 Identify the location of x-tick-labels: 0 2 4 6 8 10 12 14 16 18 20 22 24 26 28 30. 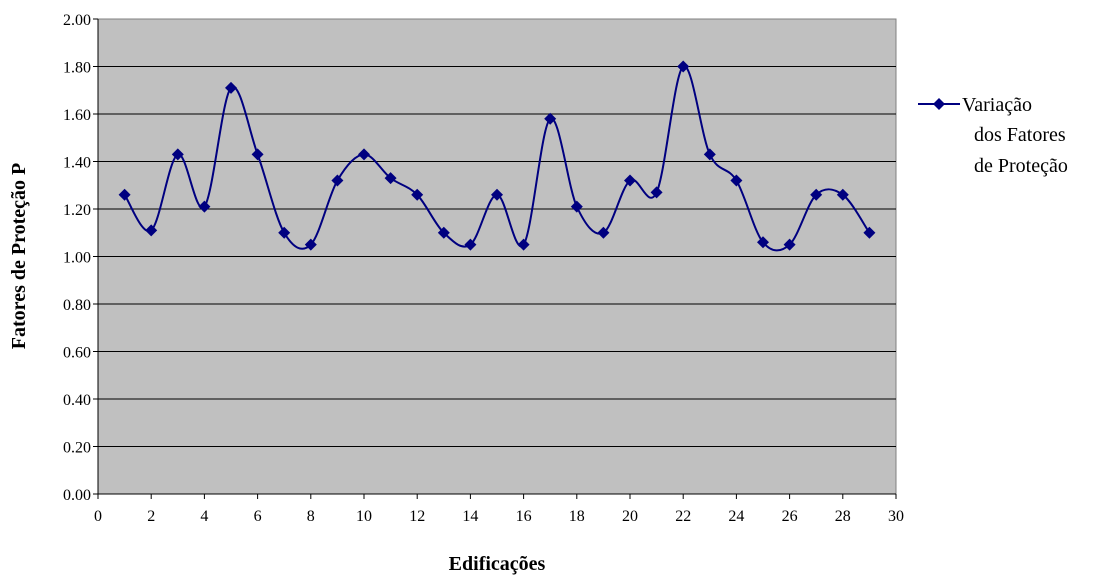
(499, 516).